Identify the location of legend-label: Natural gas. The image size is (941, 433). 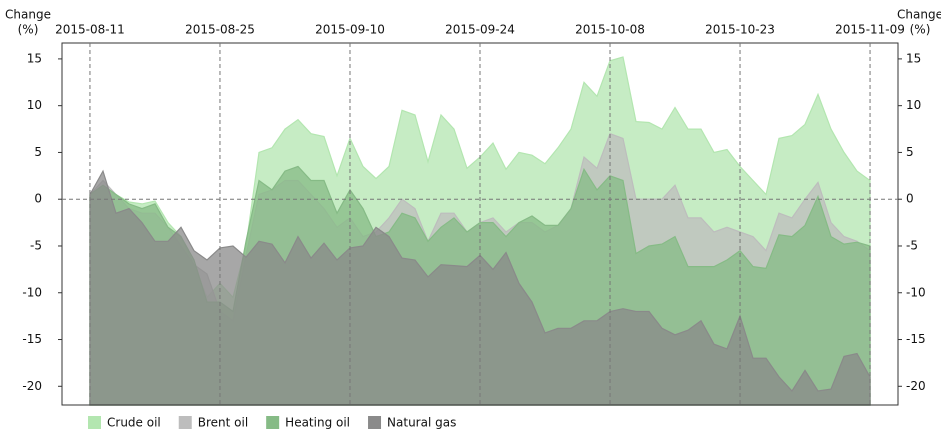
(421, 423).